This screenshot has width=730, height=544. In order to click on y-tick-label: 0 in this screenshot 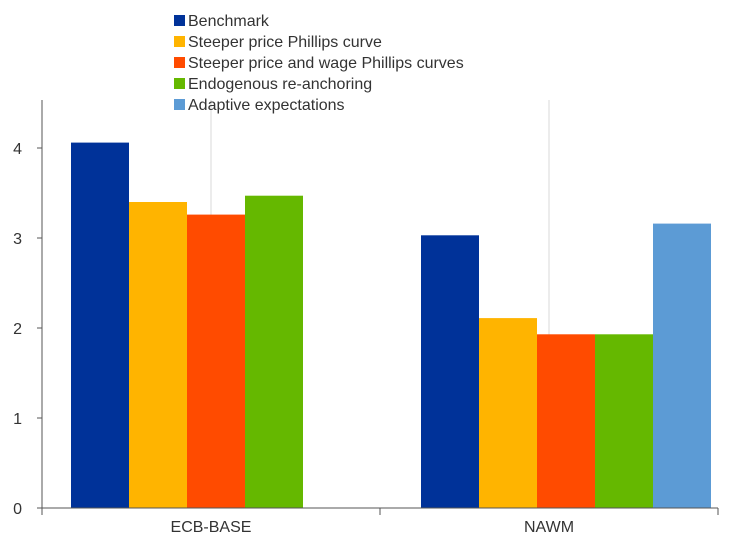, I will do `click(17, 509)`.